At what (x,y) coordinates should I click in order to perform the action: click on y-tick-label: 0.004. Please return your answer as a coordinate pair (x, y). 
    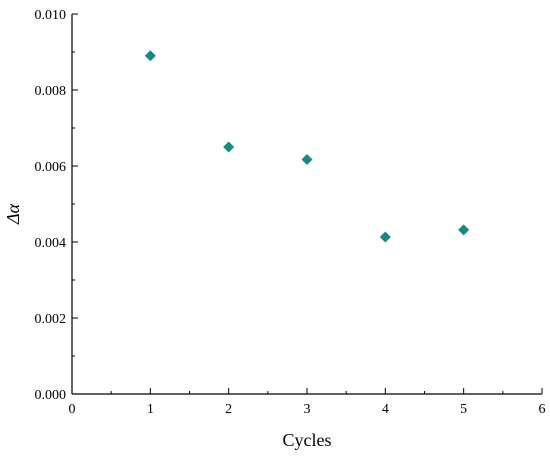
    Looking at the image, I should click on (51, 243).